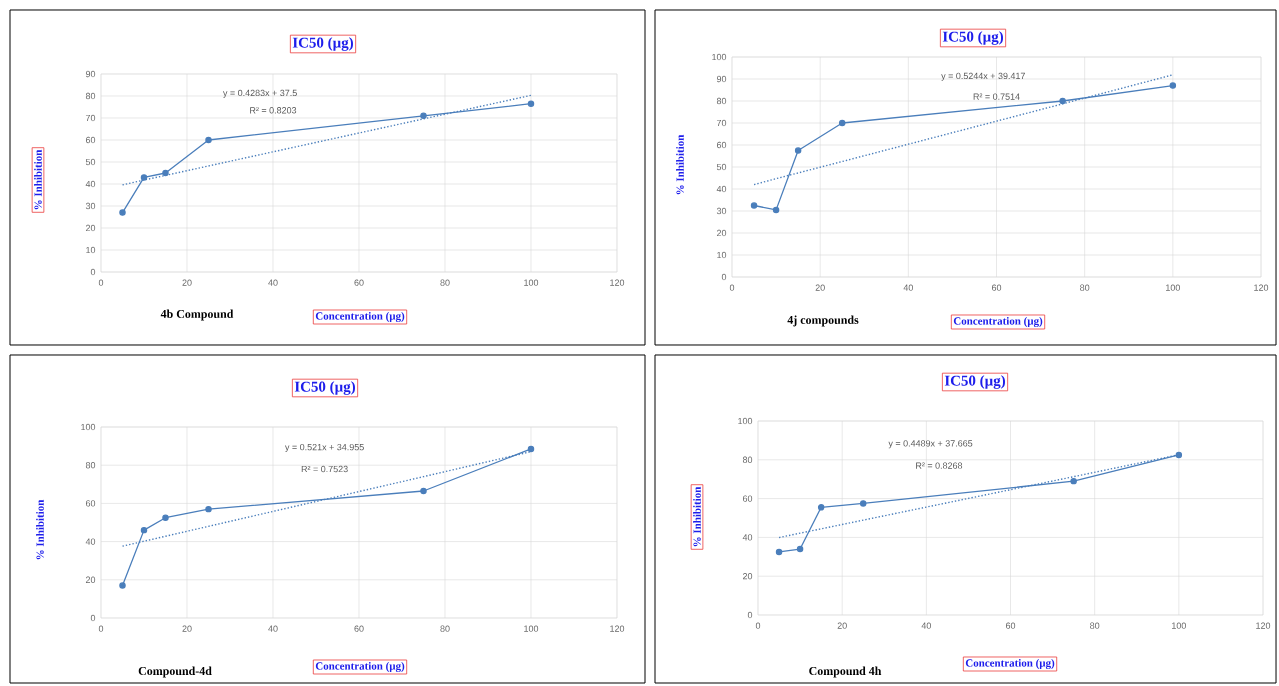 The height and width of the screenshot is (686, 1279). Describe the element at coordinates (996, 96) in the screenshot. I see `annotation: R² = 0.7514` at that location.